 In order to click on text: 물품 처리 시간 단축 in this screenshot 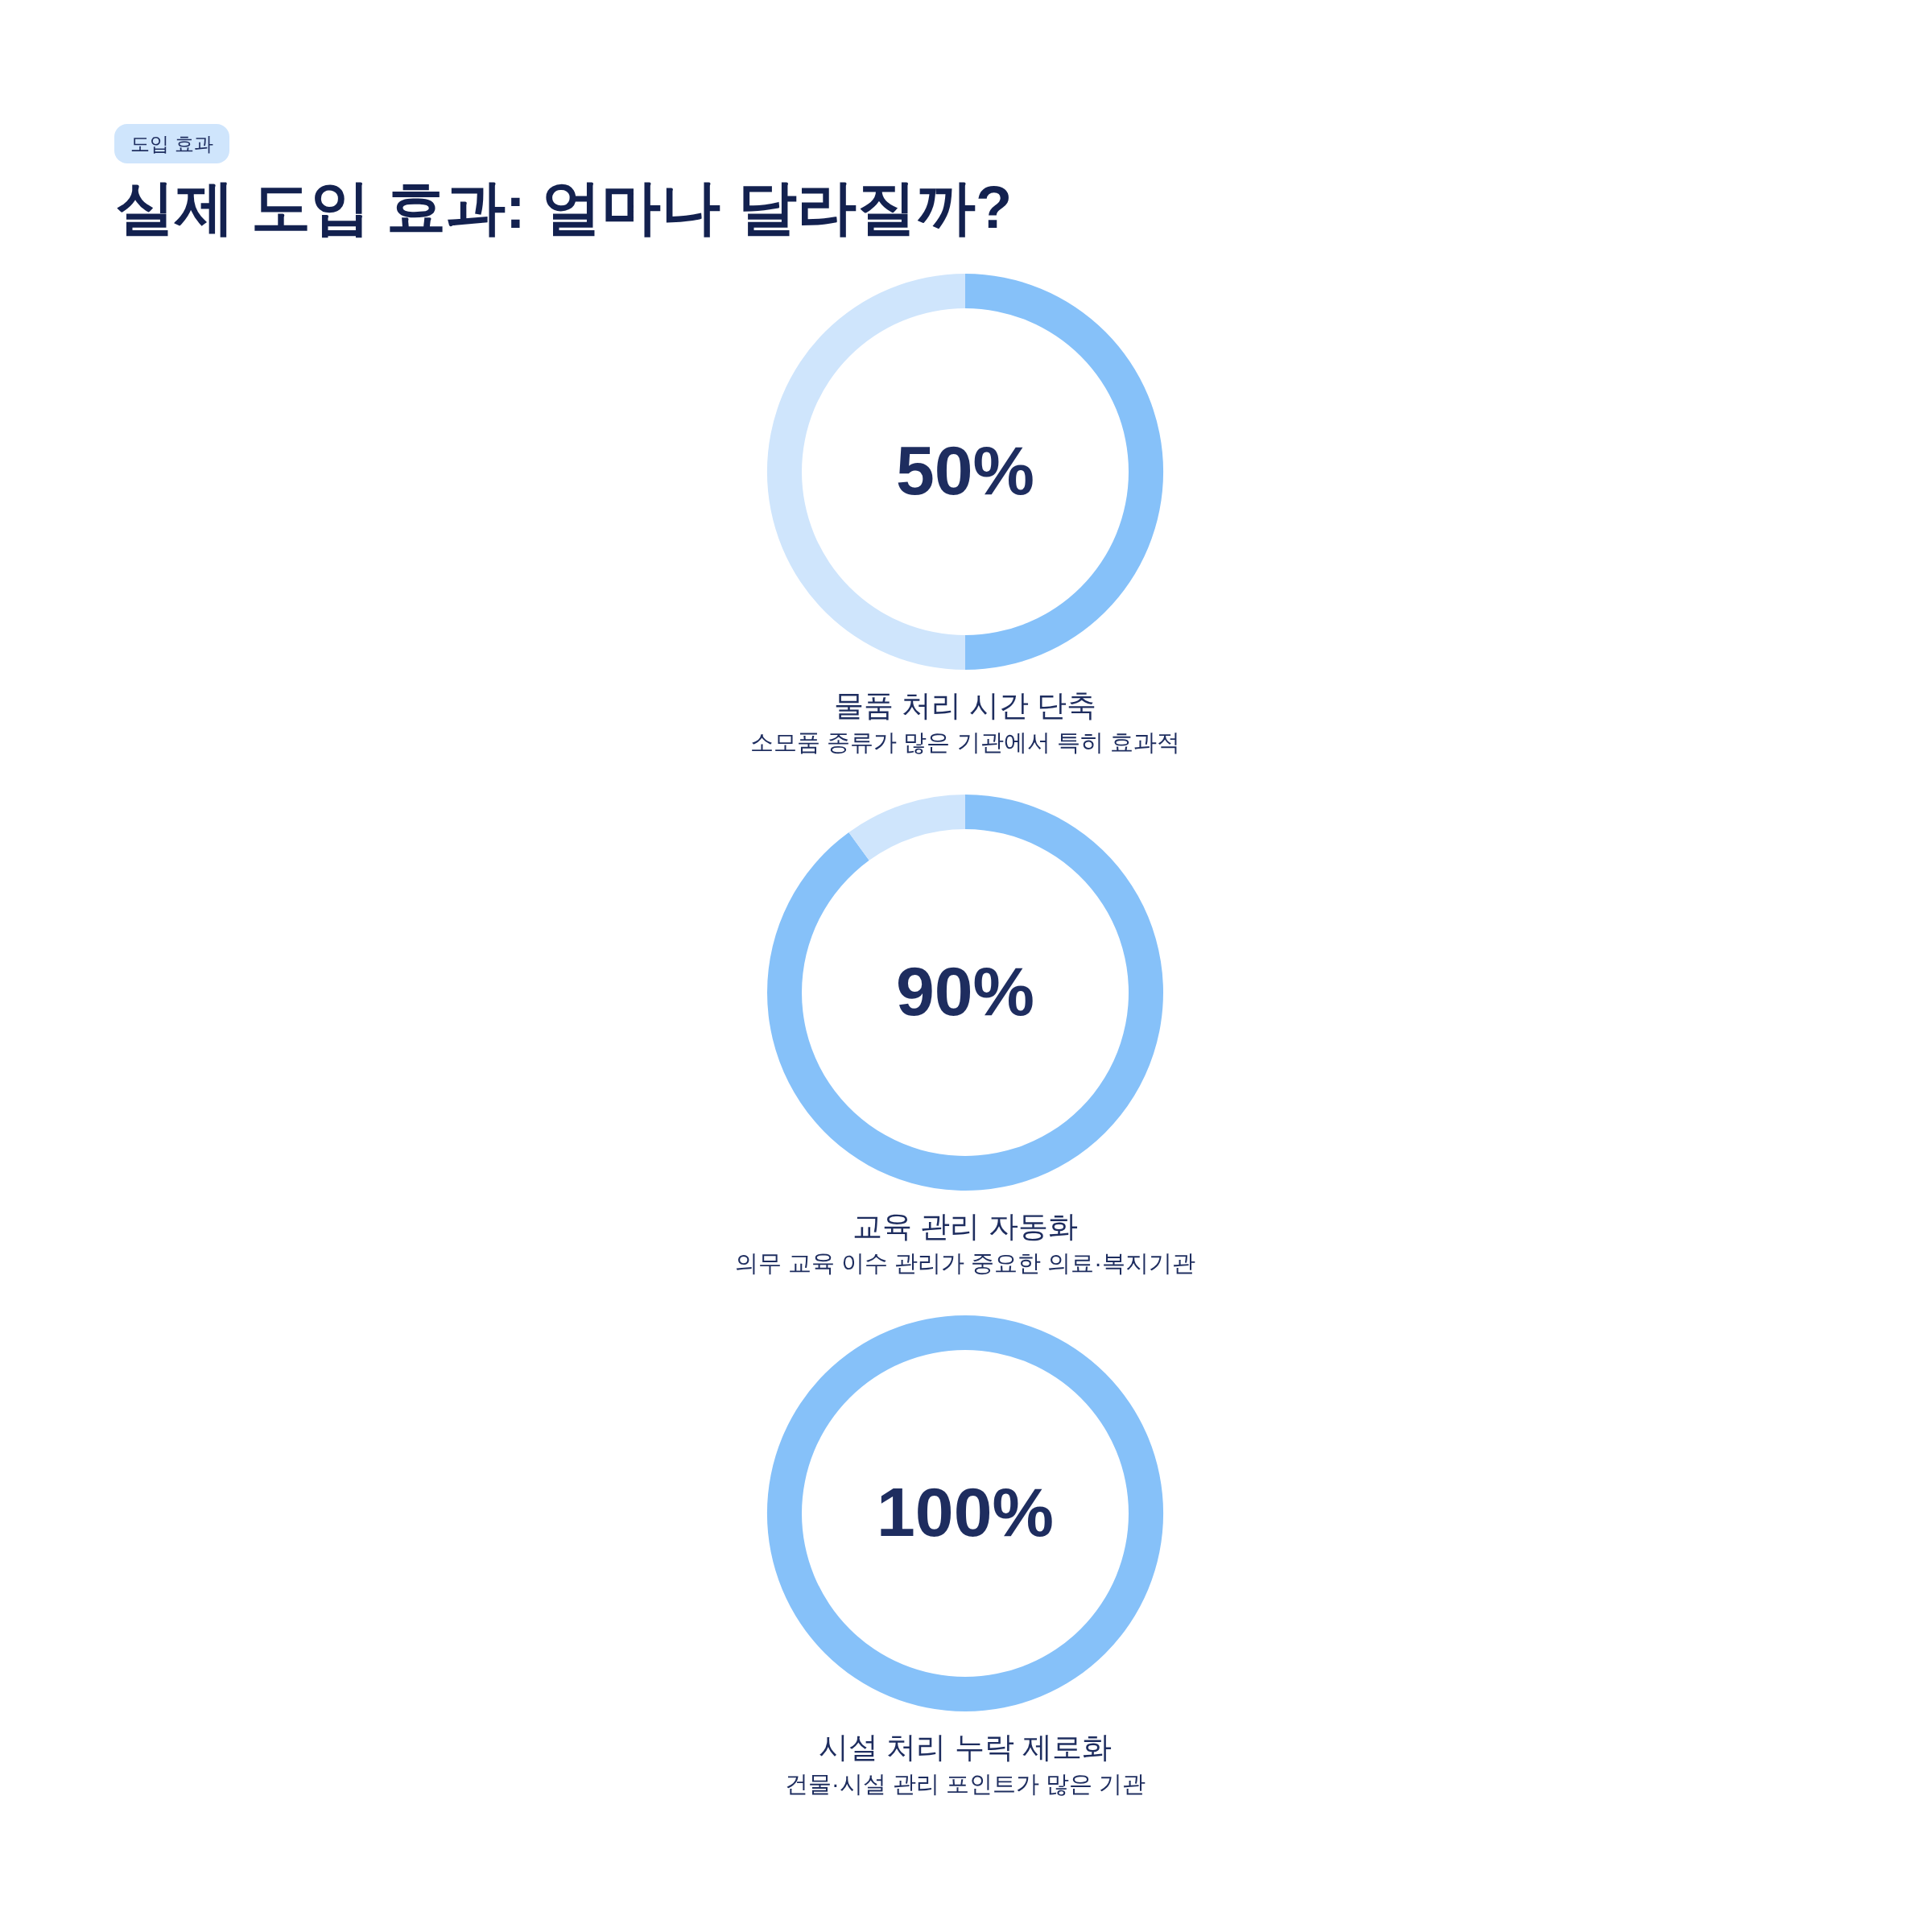, I will do `click(965, 705)`.